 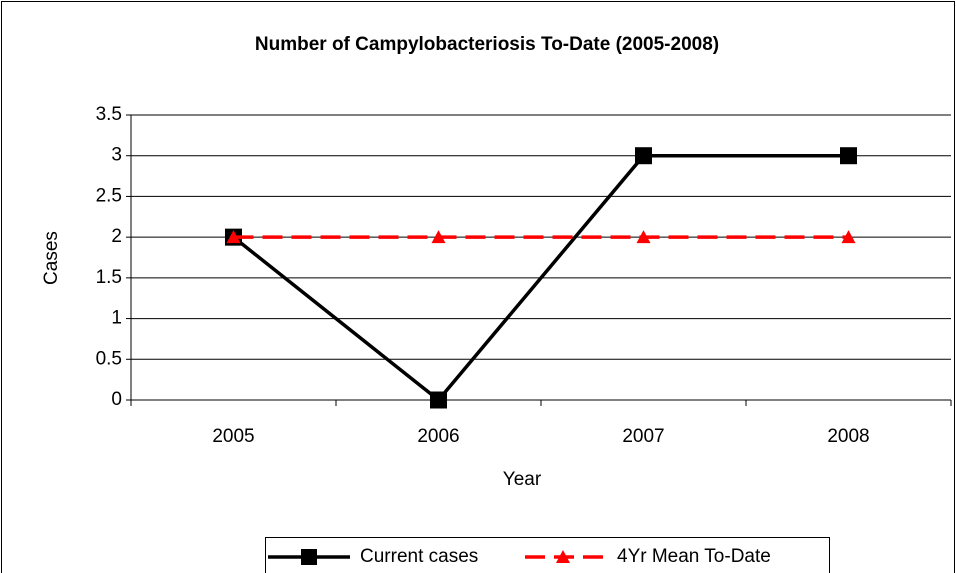 I want to click on x-axis-label: Year, so click(x=522, y=479).